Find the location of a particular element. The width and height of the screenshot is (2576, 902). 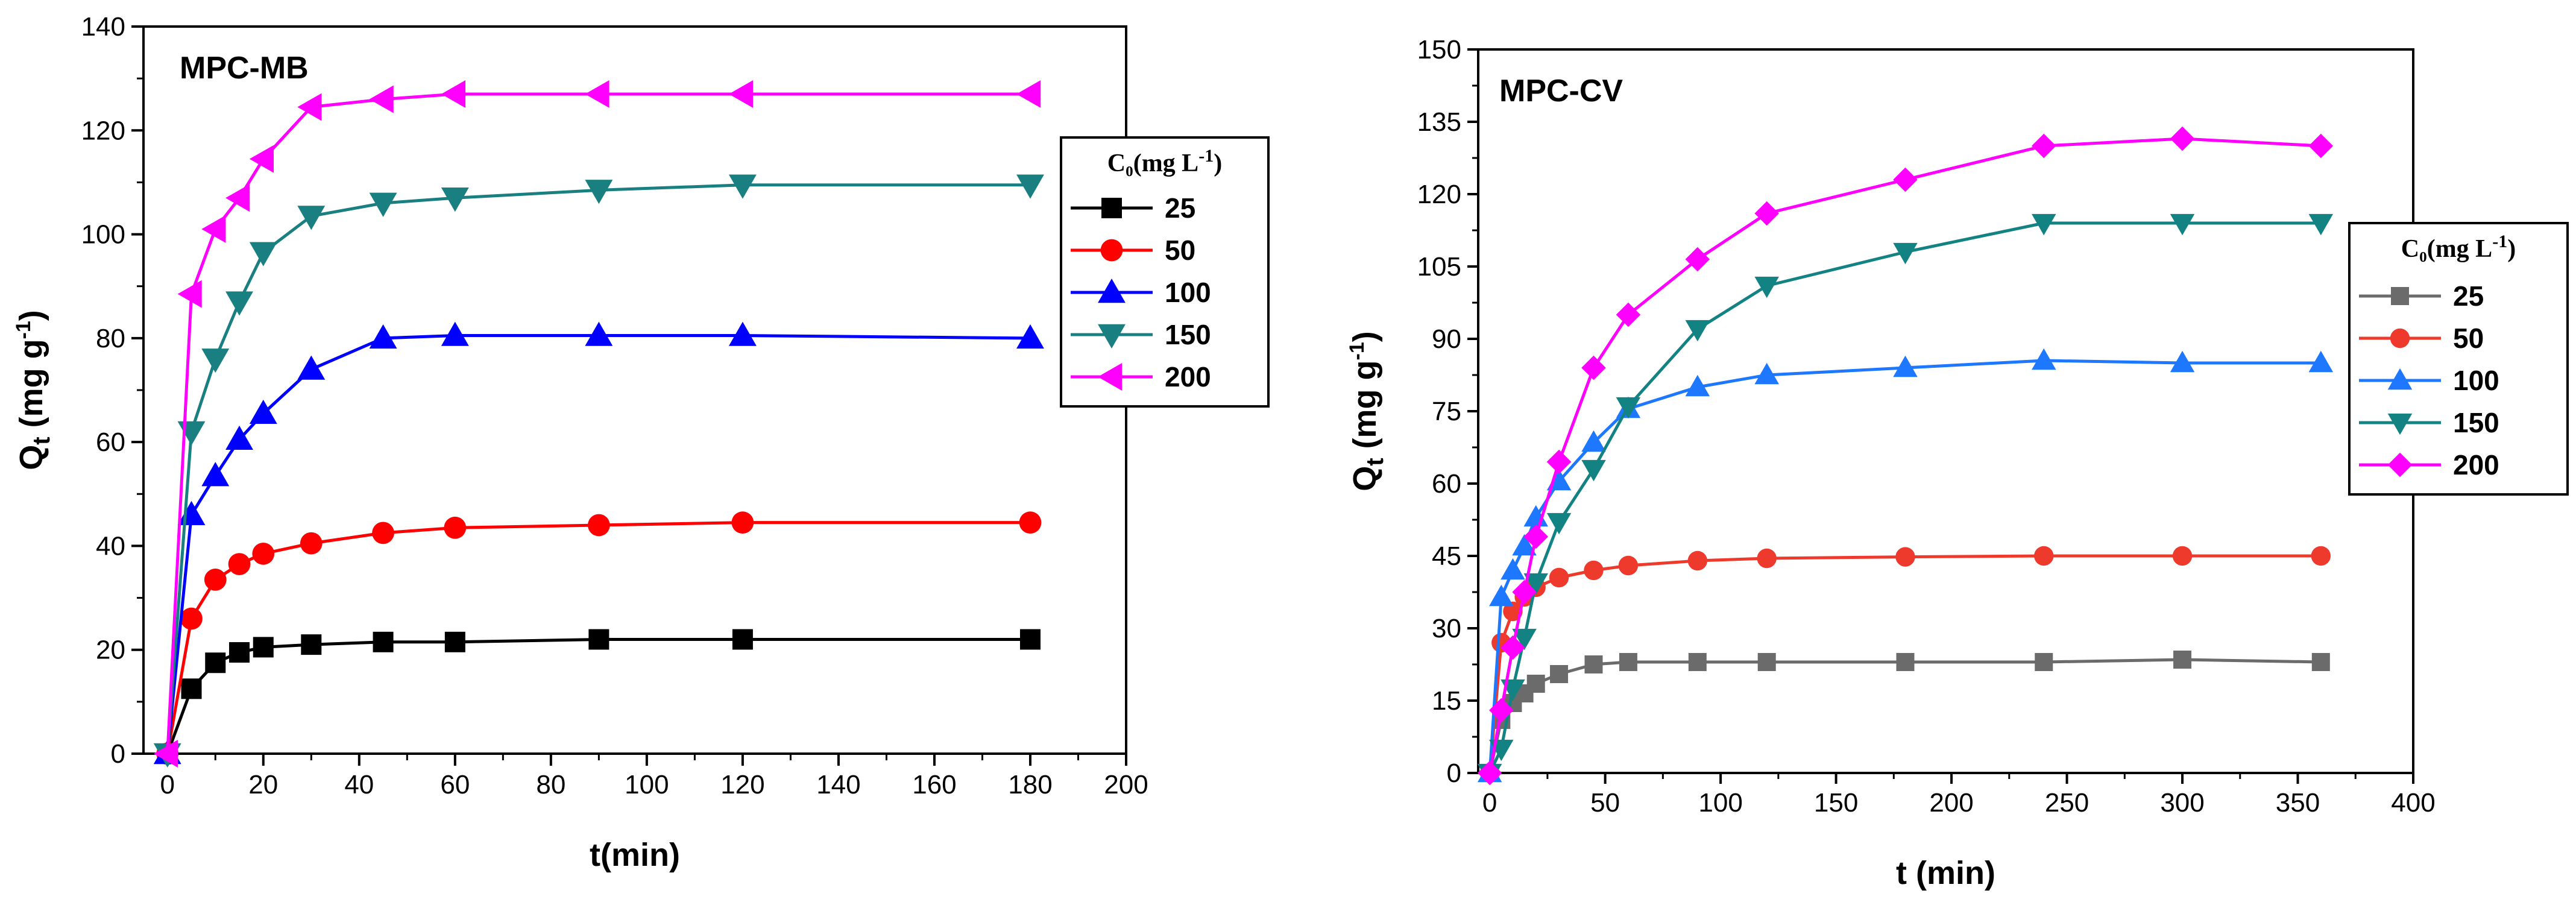

y-axis-title-sup: -1 is located at coordinates (23, 330).